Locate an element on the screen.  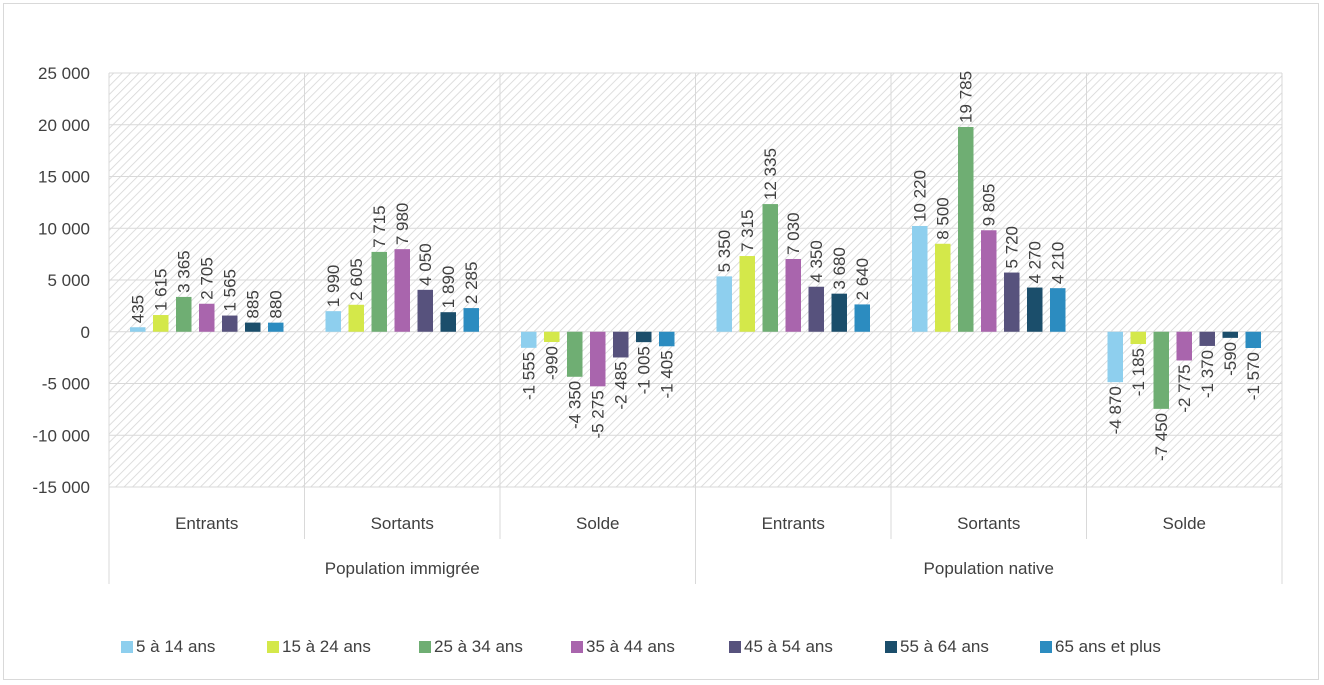
legend-label: 15 à 24 ans is located at coordinates (326, 646).